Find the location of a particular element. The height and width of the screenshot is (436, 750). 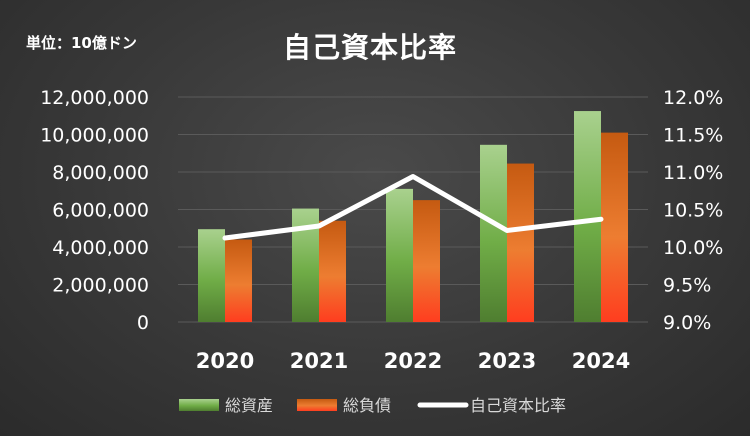

x-tick-label: 2021 is located at coordinates (319, 361).